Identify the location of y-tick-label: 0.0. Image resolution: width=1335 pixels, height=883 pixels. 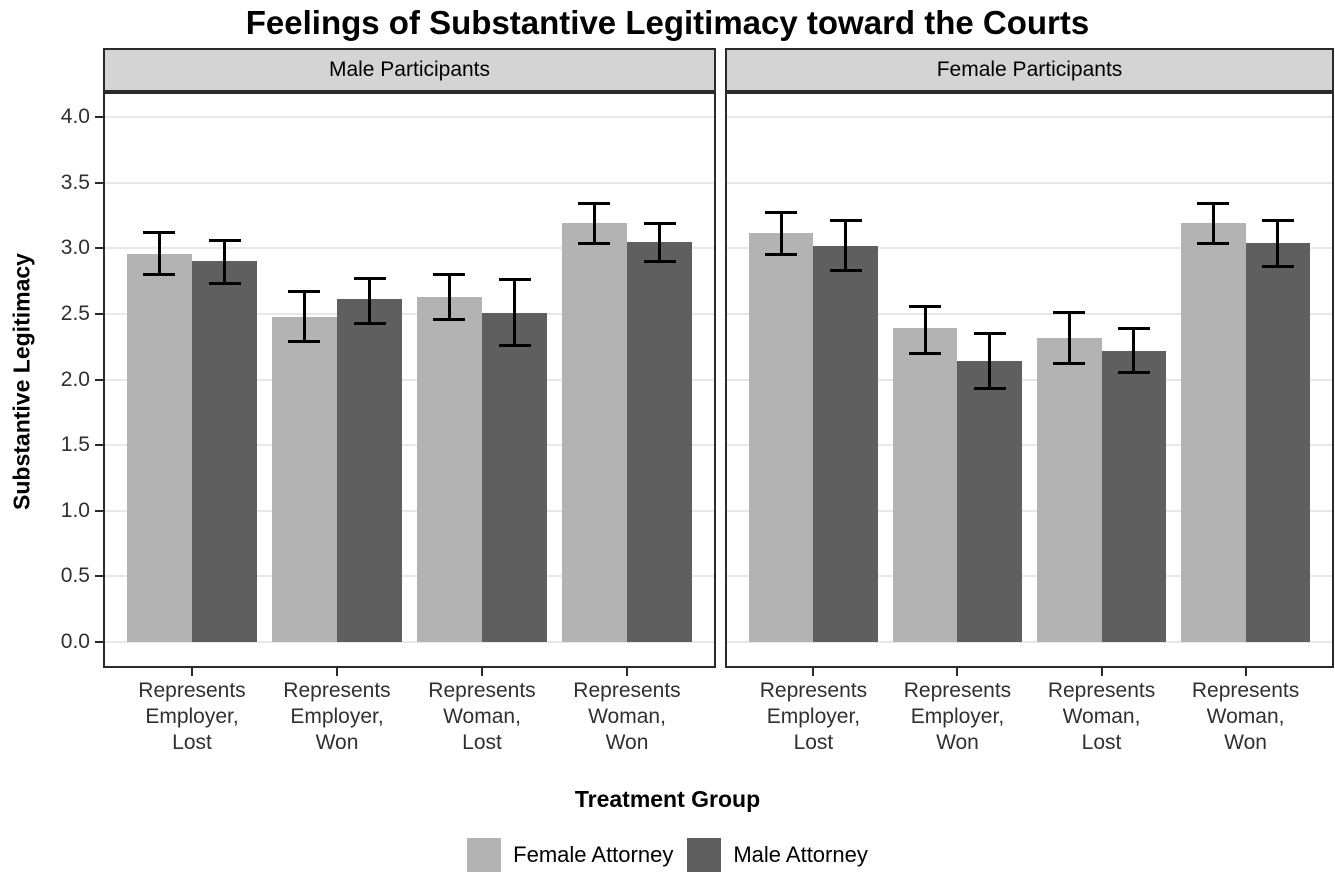
(75, 641).